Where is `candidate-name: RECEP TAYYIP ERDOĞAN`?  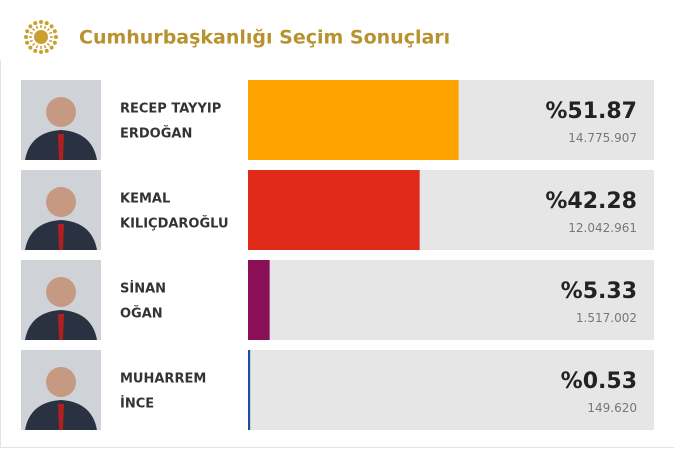 candidate-name: RECEP TAYYIP ERDOĞAN is located at coordinates (170, 122).